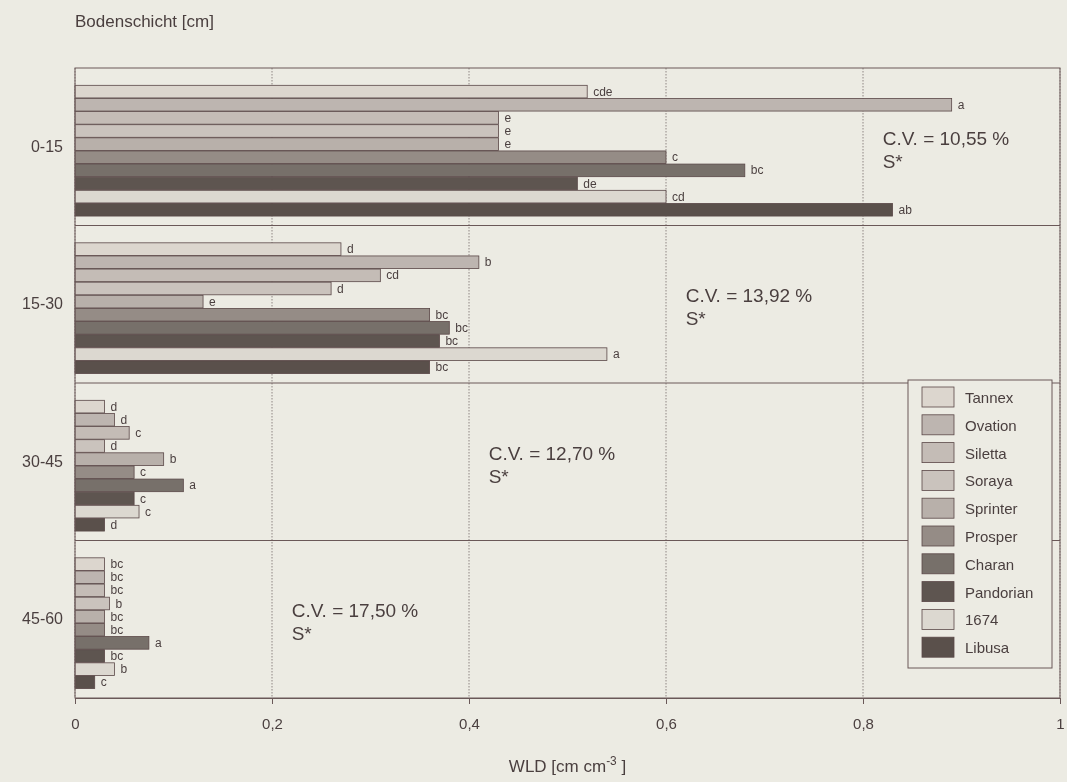 The height and width of the screenshot is (782, 1067). What do you see at coordinates (989, 480) in the screenshot?
I see `legend-label: Soraya` at bounding box center [989, 480].